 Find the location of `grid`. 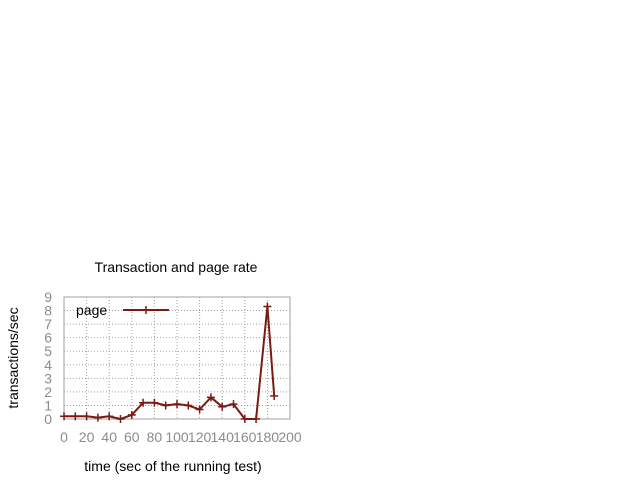

grid is located at coordinates (177, 358).